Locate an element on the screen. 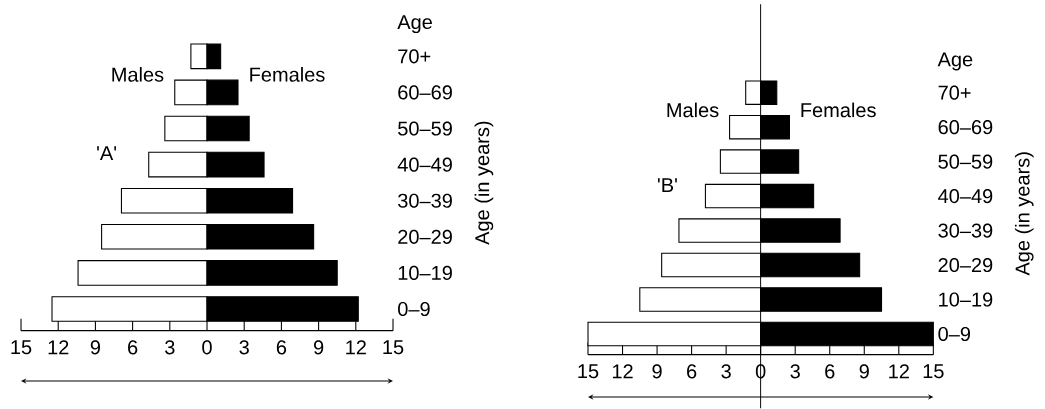  annotation: 'B' is located at coordinates (667, 185).